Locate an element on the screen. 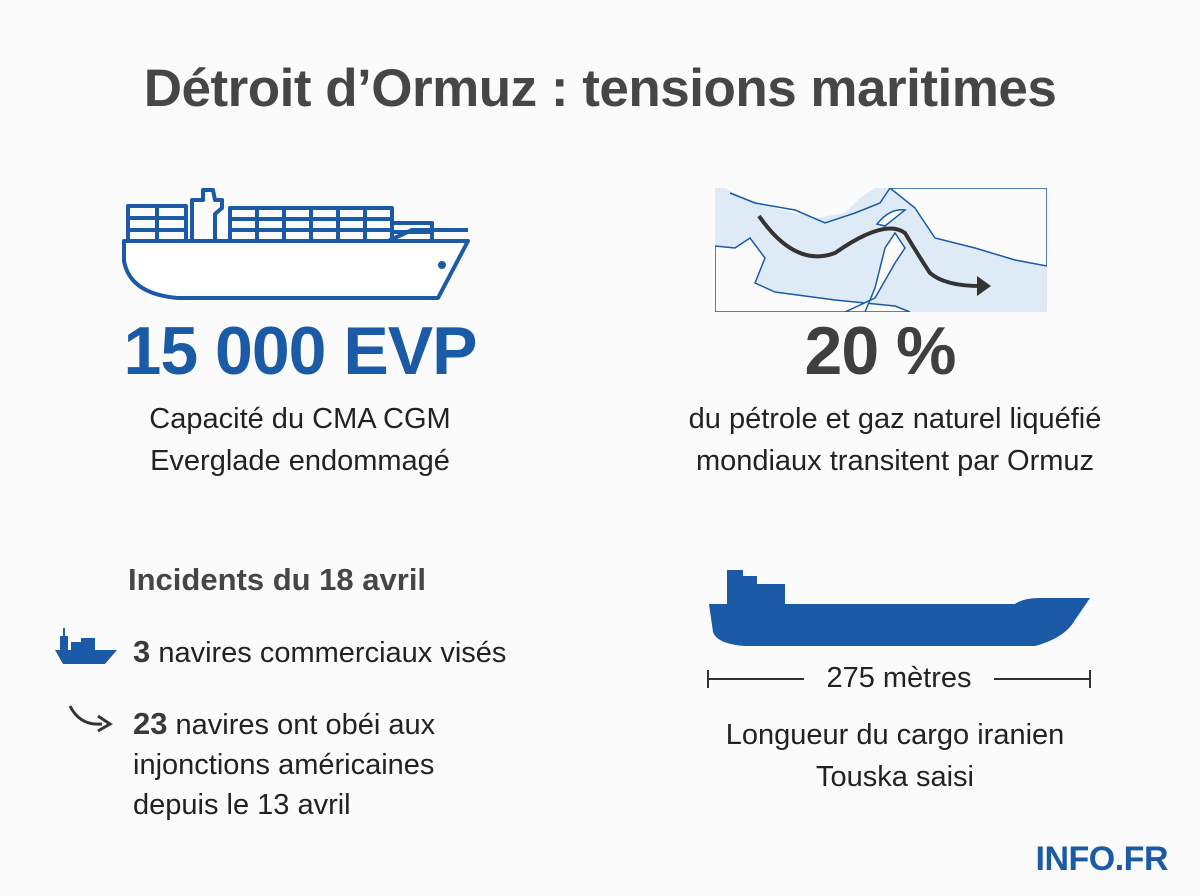 The image size is (1200, 896). stat-caption-line: Capacité du CMA CGM is located at coordinates (300, 419).